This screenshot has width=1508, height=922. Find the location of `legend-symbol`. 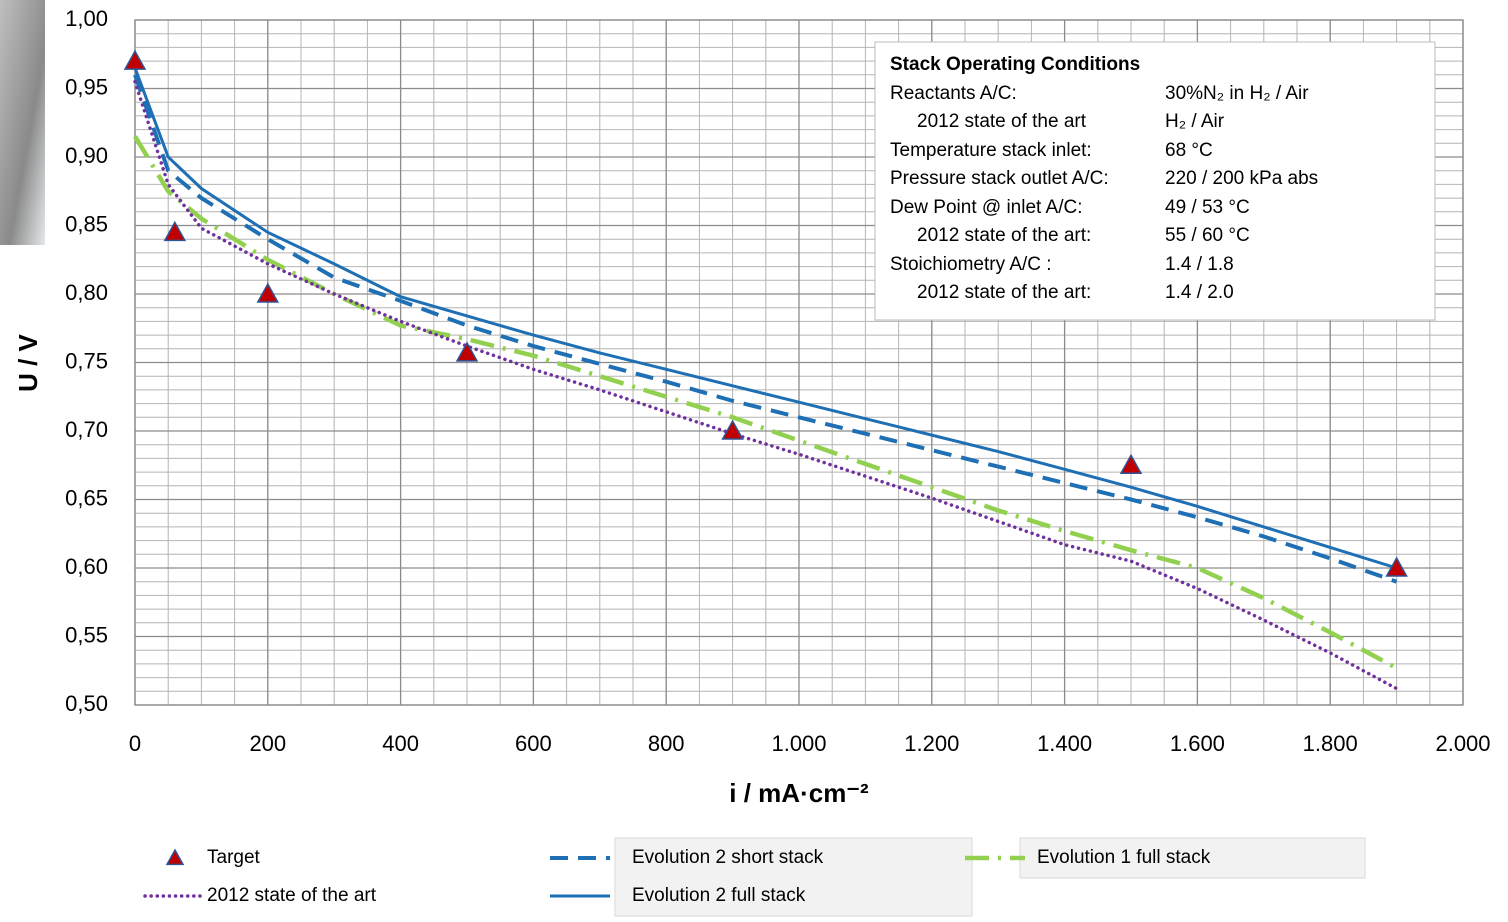

legend-symbol is located at coordinates (175, 857).